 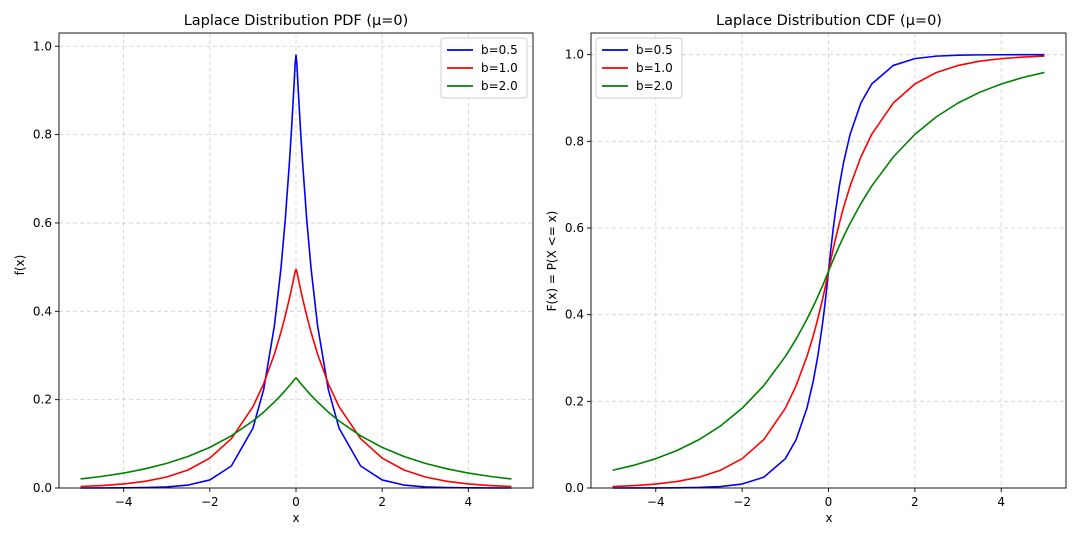 What do you see at coordinates (499, 86) in the screenshot?
I see `pdf-legend-label: b=2.0` at bounding box center [499, 86].